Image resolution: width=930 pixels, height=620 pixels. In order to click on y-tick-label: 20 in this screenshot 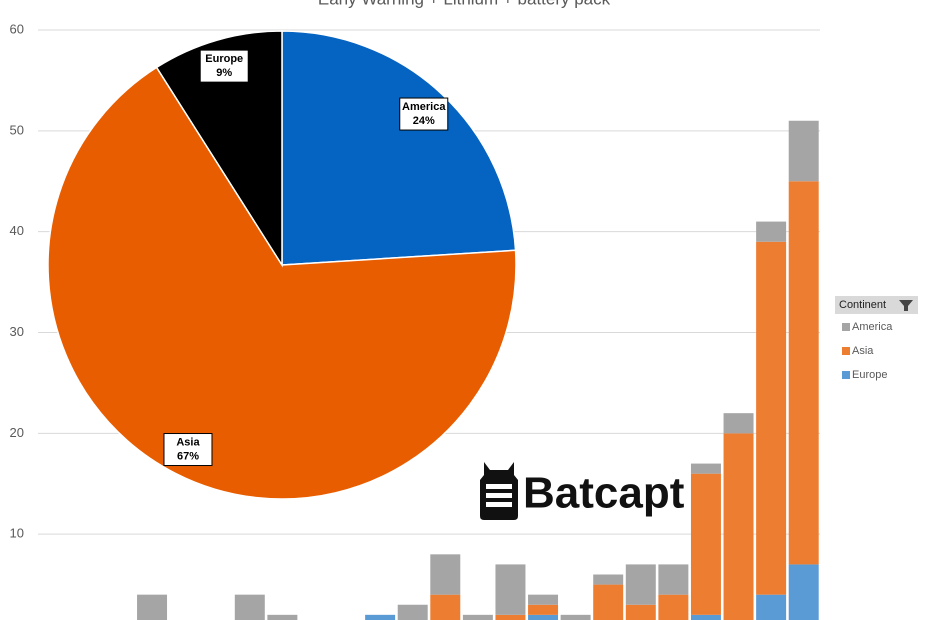, I will do `click(17, 432)`.